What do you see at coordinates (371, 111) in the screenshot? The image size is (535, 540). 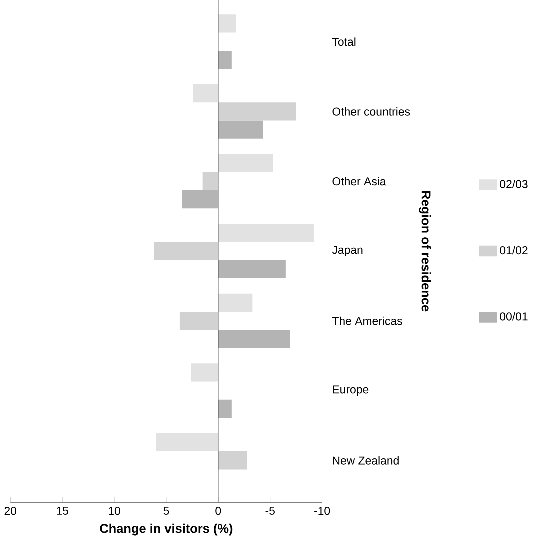 I see `y-tick-label: Other countries` at bounding box center [371, 111].